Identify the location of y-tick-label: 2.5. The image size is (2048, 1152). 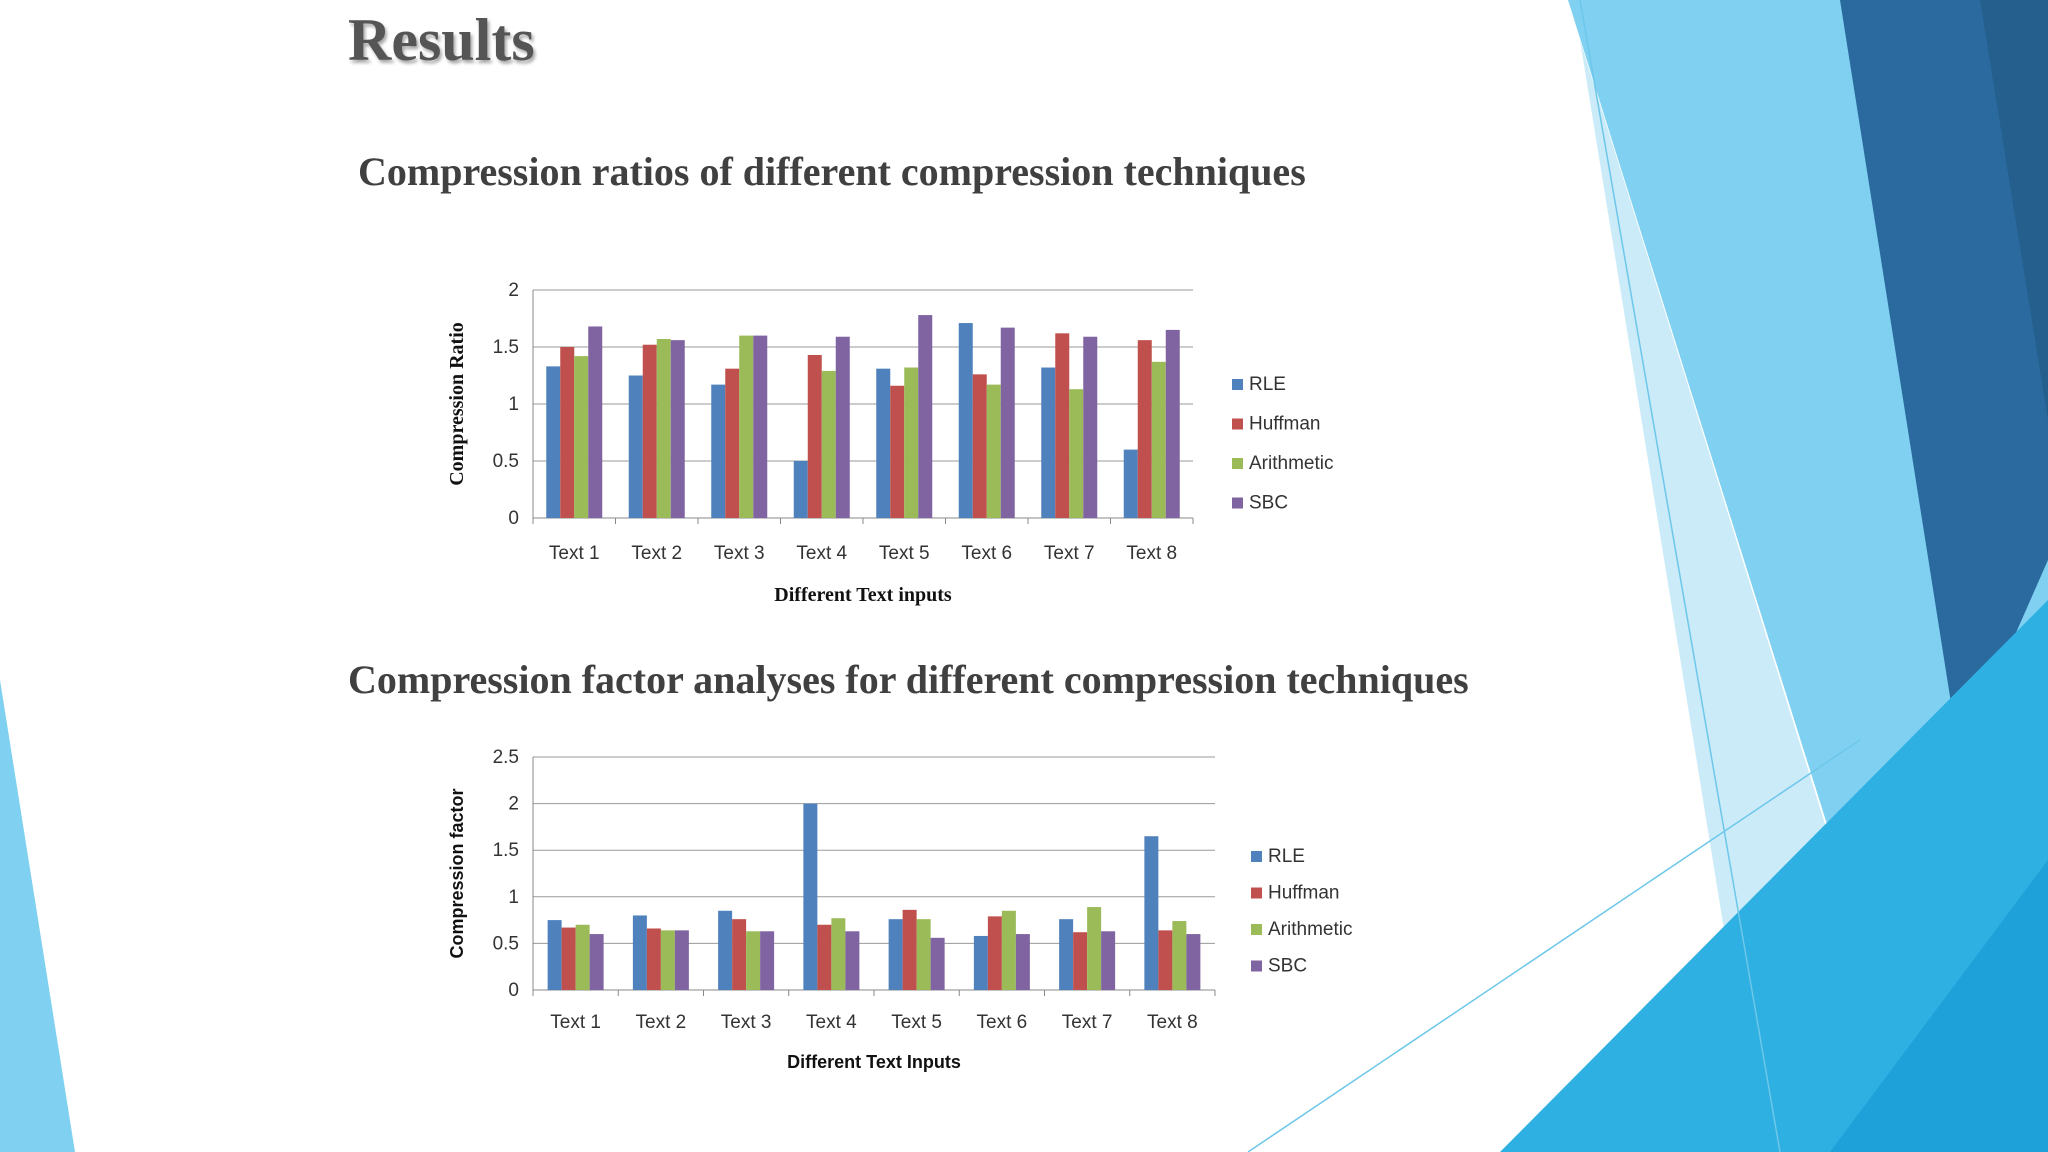
(506, 757).